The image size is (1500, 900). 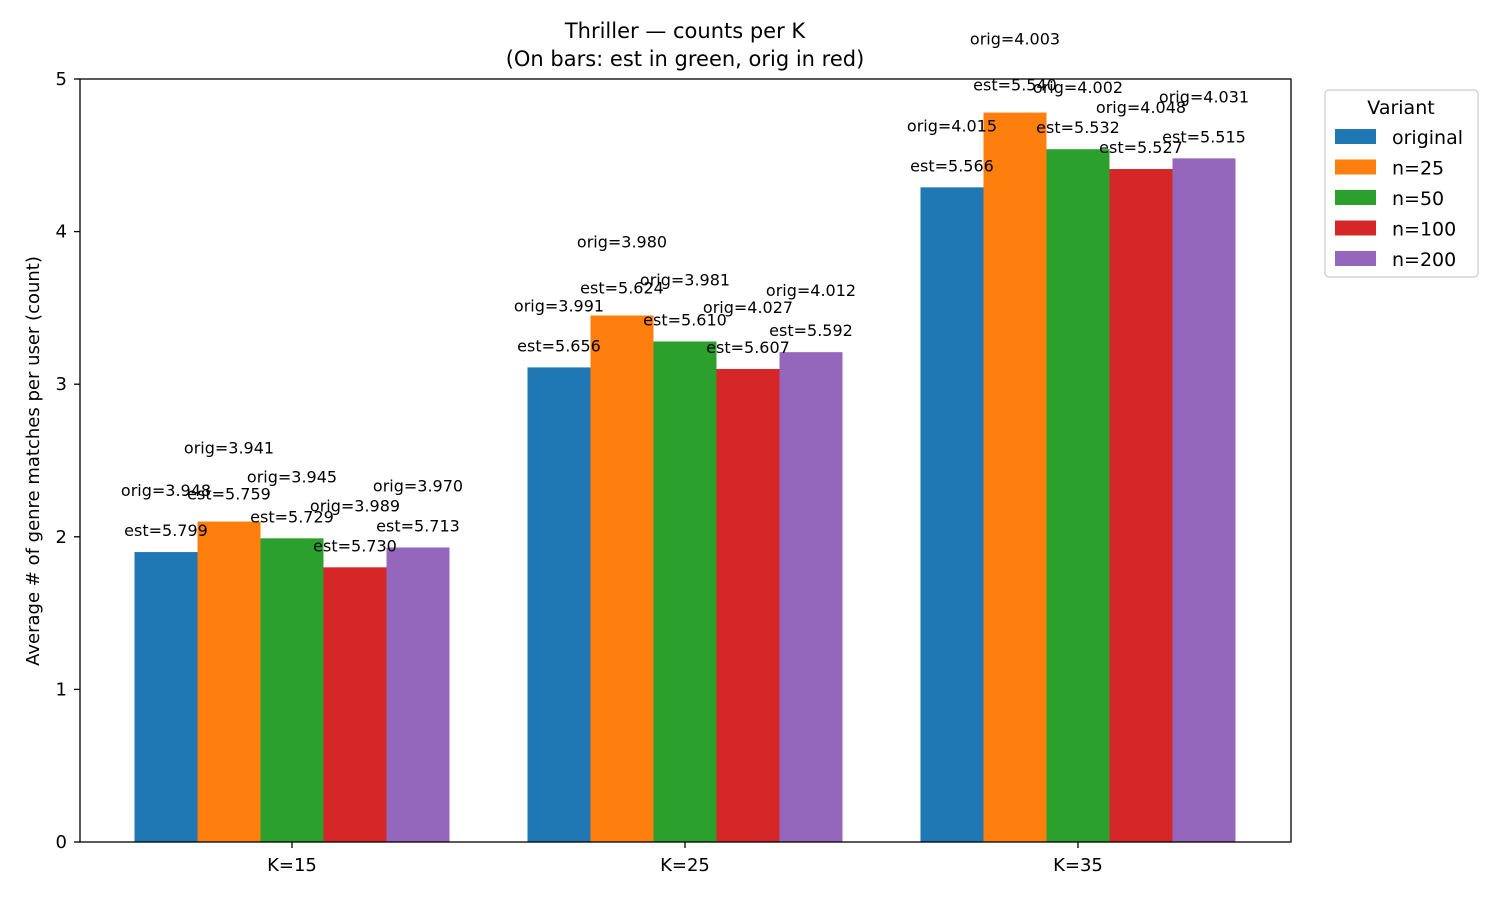 I want to click on bar-n=50-K=25, so click(x=685, y=591).